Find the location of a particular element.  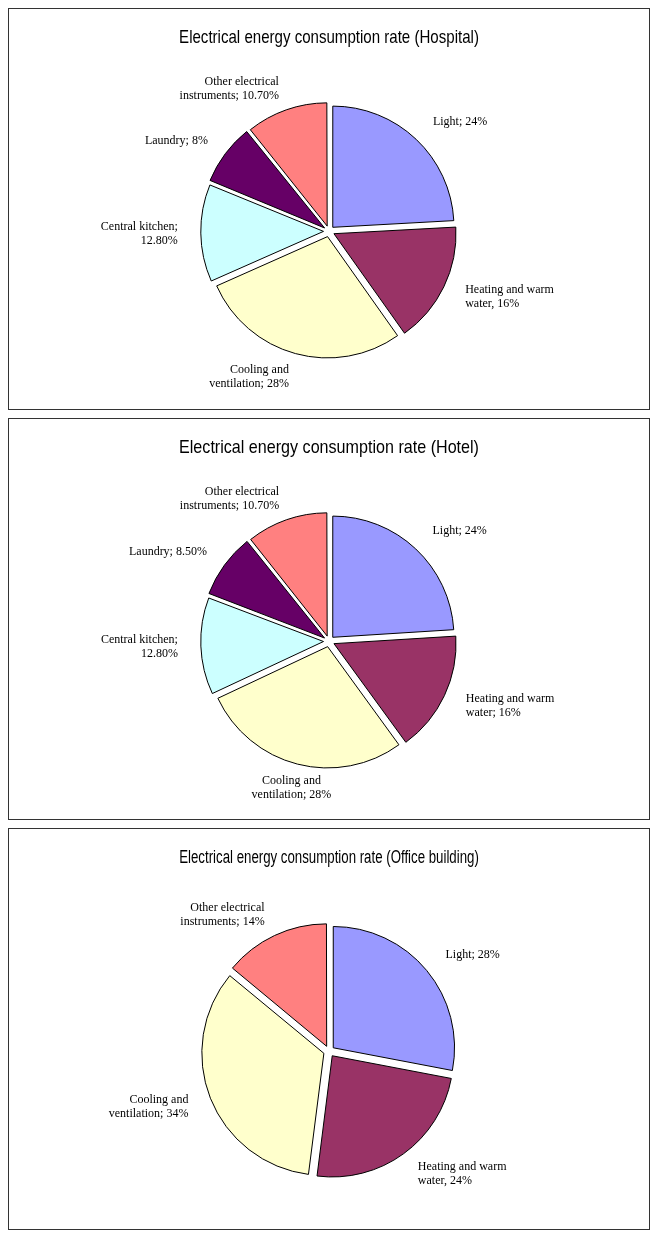

slice-label: Heating and warm water; 16% is located at coordinates (510, 704).